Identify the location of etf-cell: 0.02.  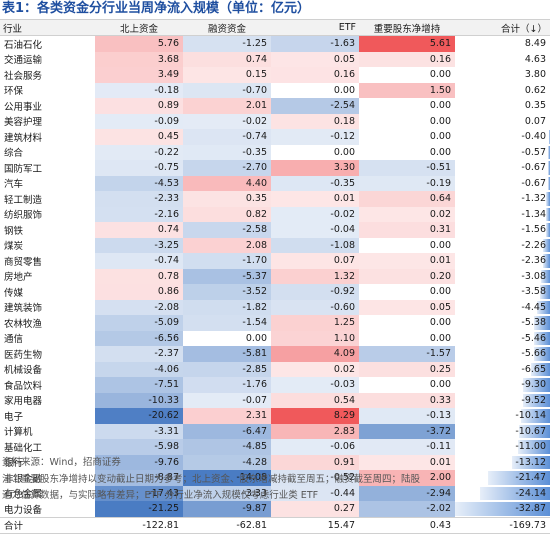
(315, 370).